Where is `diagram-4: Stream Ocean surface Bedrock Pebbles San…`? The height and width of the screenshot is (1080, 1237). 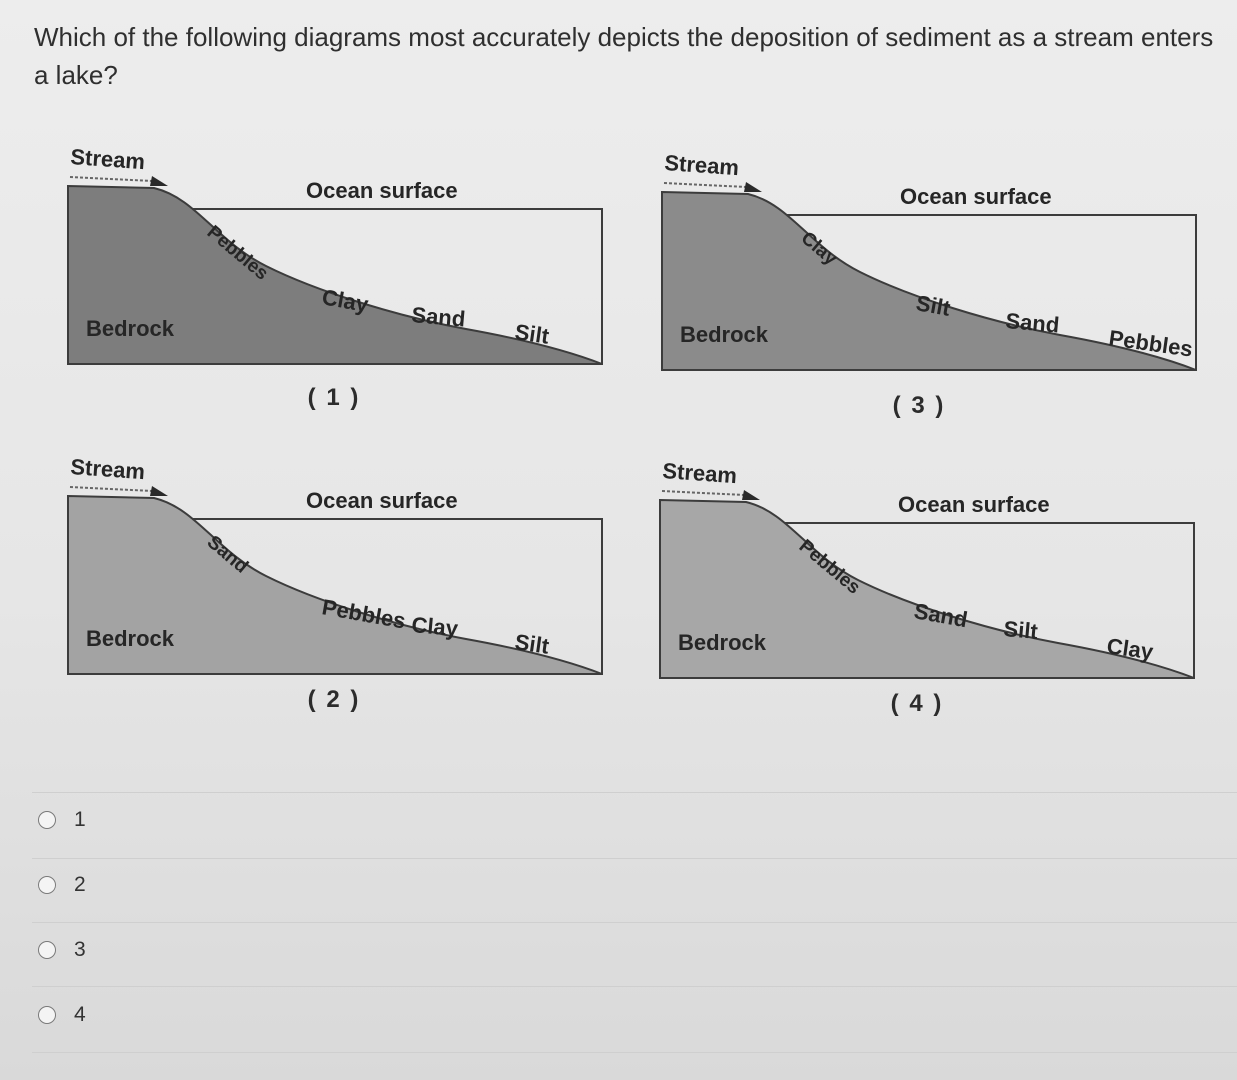
diagram-4: Stream Ocean surface Bedrock Pebbles San… is located at coordinates (928, 574).